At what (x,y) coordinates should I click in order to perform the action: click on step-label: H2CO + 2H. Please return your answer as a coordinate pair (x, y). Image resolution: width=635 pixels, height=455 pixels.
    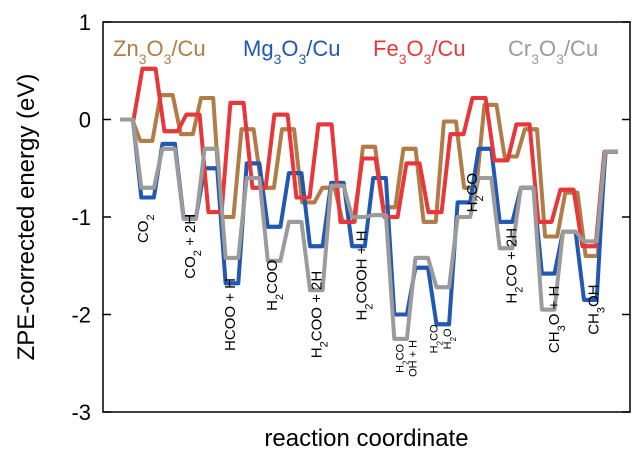
    Looking at the image, I should click on (515, 266).